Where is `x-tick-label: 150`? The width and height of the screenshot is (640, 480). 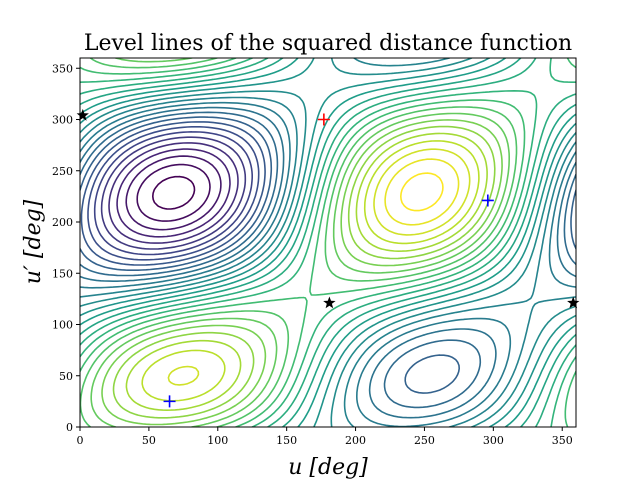
x-tick-label: 150 is located at coordinates (286, 440).